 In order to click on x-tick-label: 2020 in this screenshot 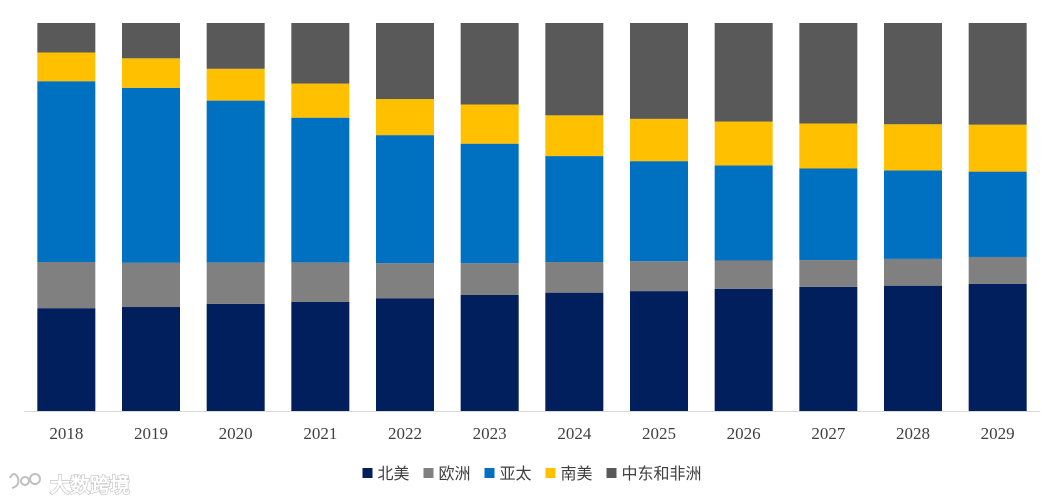, I will do `click(236, 433)`.